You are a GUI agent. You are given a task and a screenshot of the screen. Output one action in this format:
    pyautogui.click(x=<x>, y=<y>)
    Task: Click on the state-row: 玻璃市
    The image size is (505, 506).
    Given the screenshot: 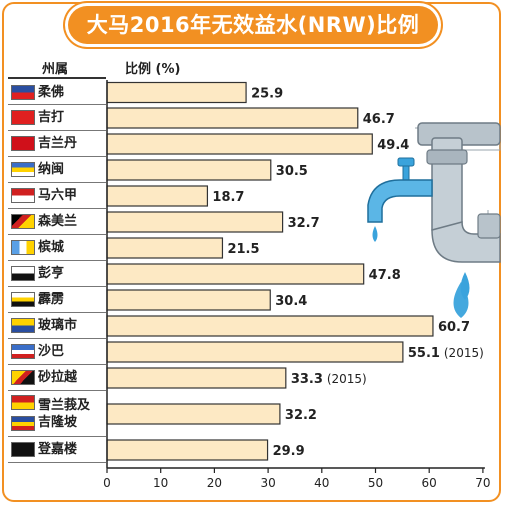 What is the action you would take?
    pyautogui.click(x=57, y=326)
    